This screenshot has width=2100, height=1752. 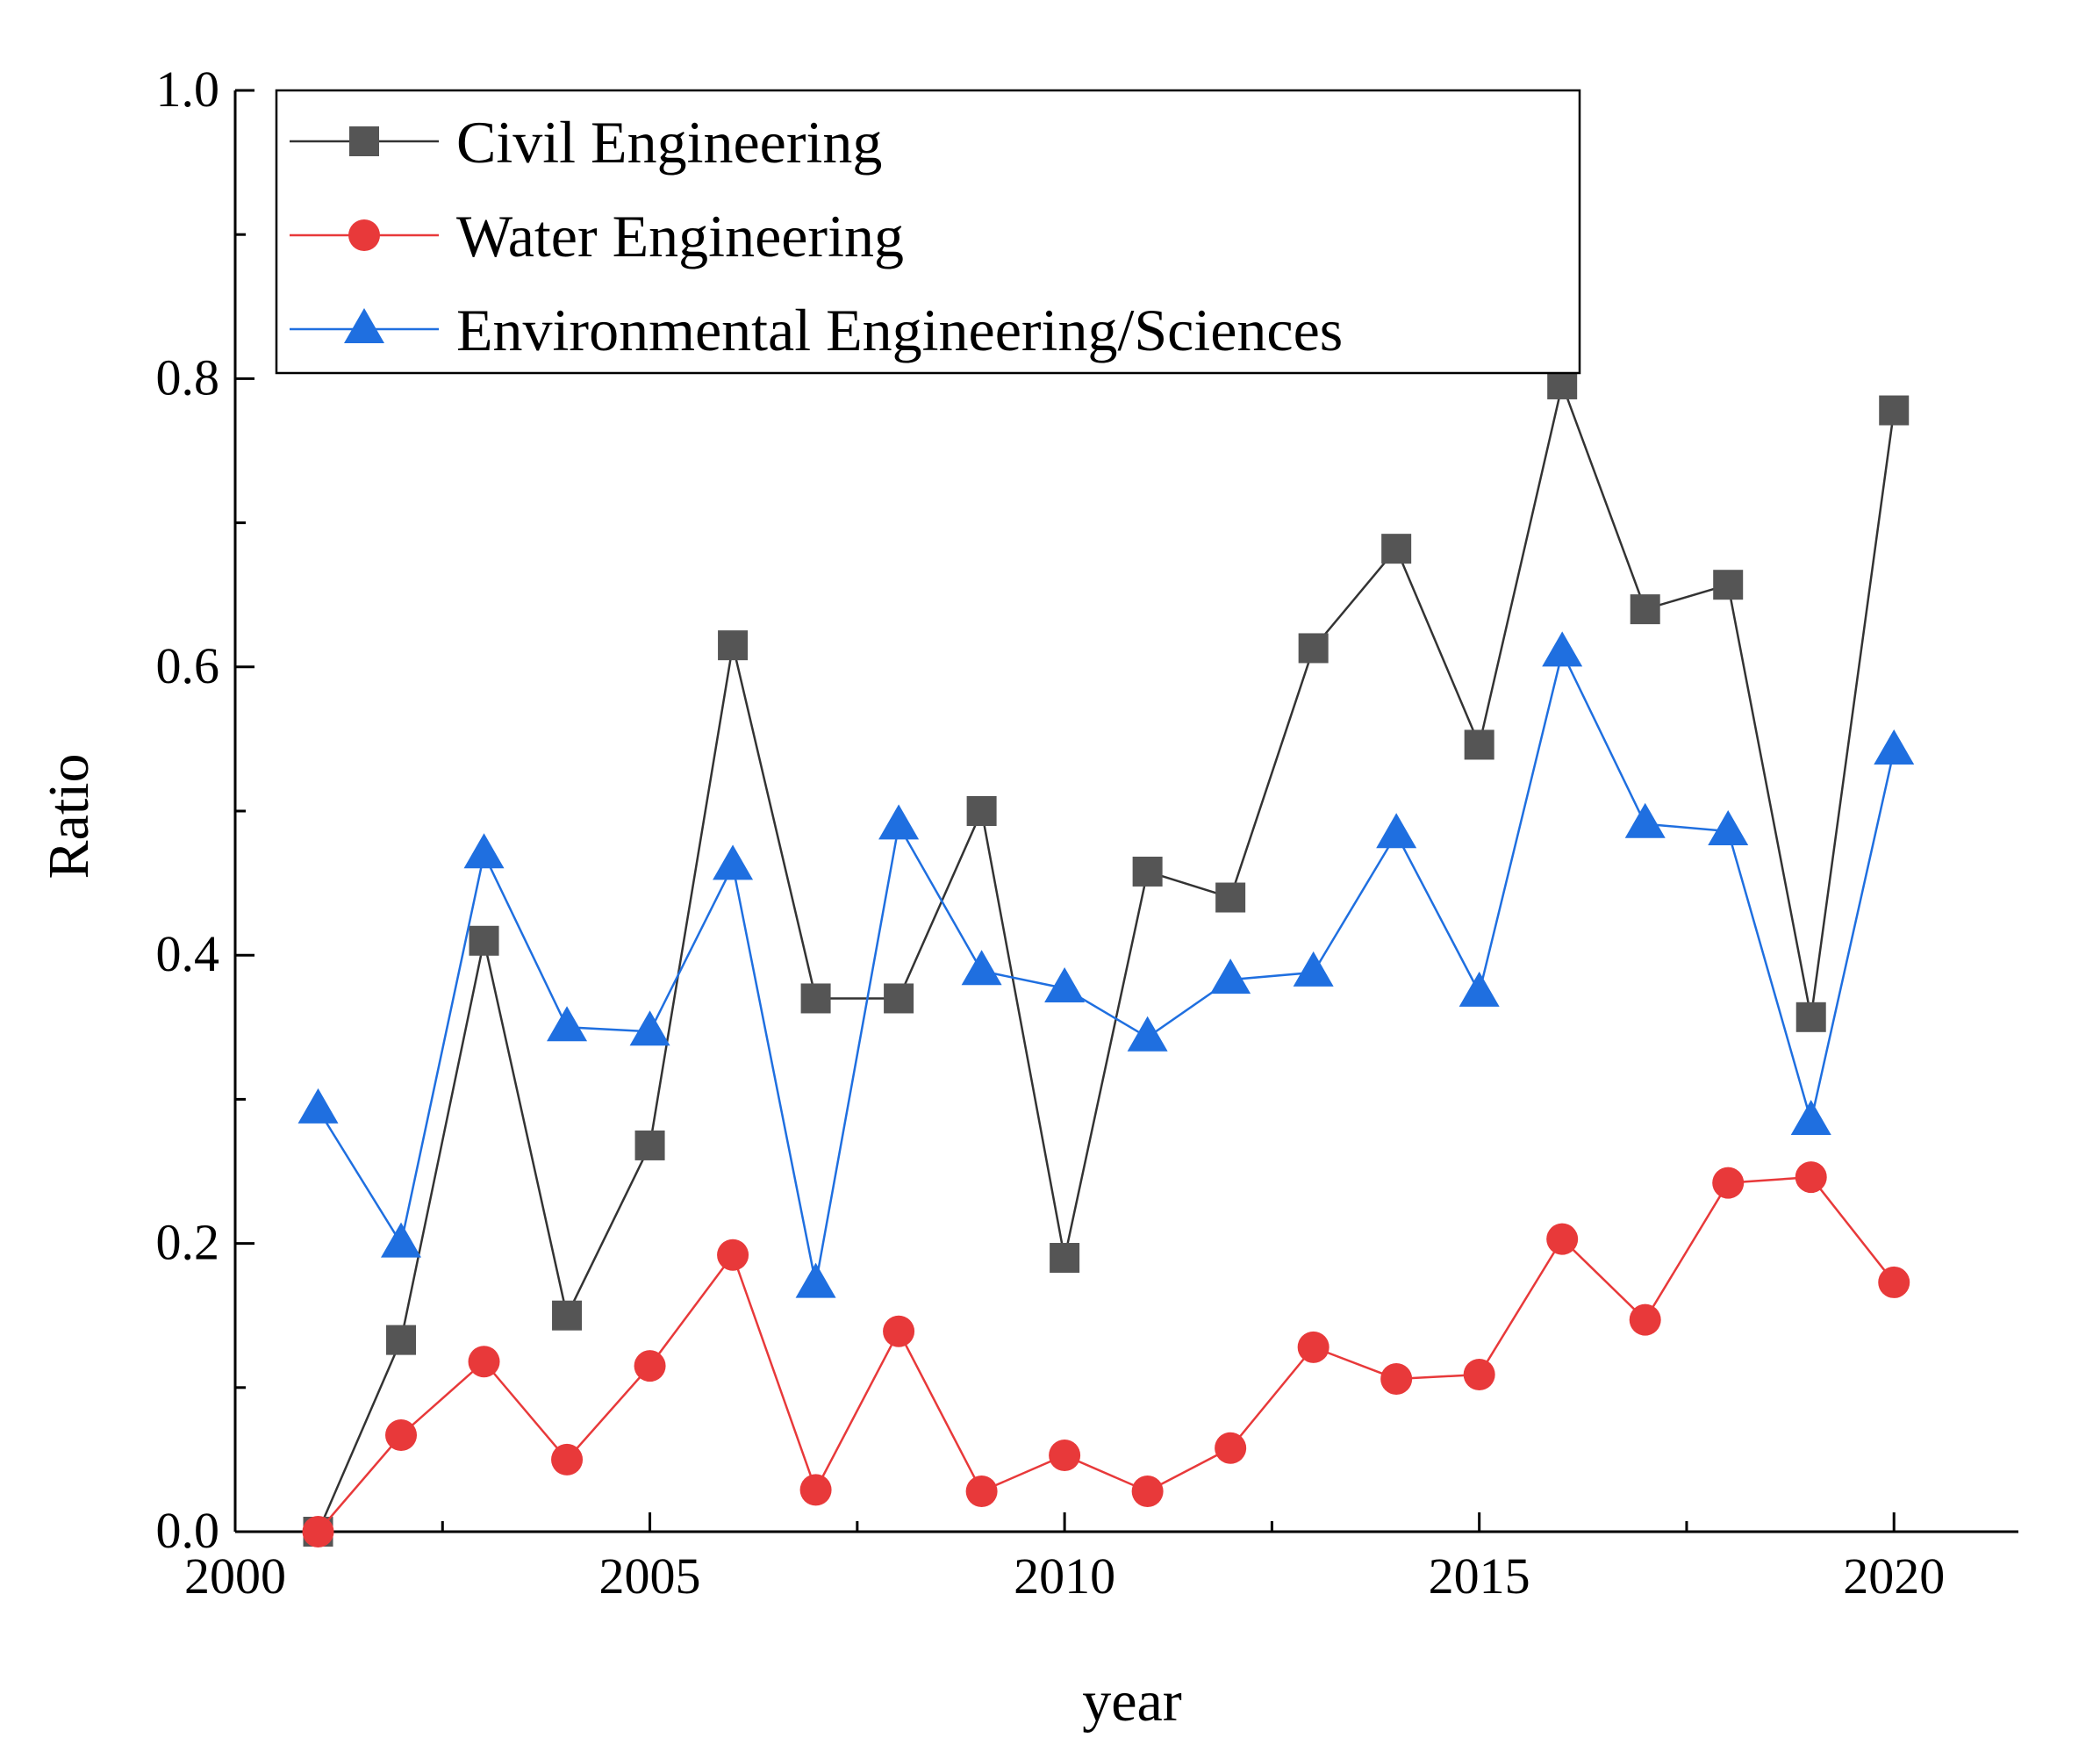 I want to click on y-tick-label: 0.2, so click(x=188, y=1242).